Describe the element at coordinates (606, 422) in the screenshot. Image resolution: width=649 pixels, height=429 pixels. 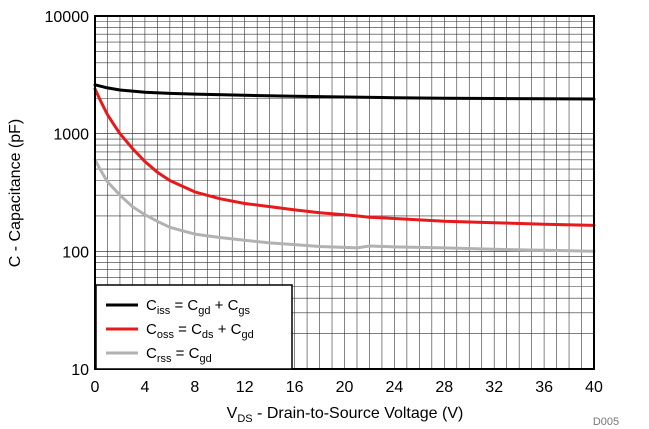
I see `figure-id-label: D005` at that location.